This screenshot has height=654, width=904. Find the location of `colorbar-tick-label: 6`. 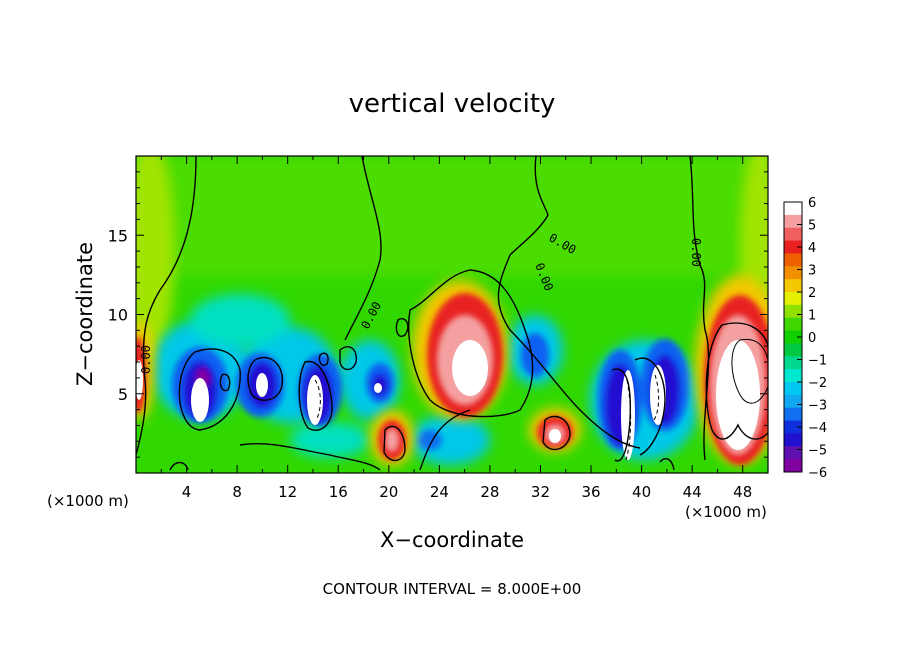

colorbar-tick-label: 6 is located at coordinates (812, 203).